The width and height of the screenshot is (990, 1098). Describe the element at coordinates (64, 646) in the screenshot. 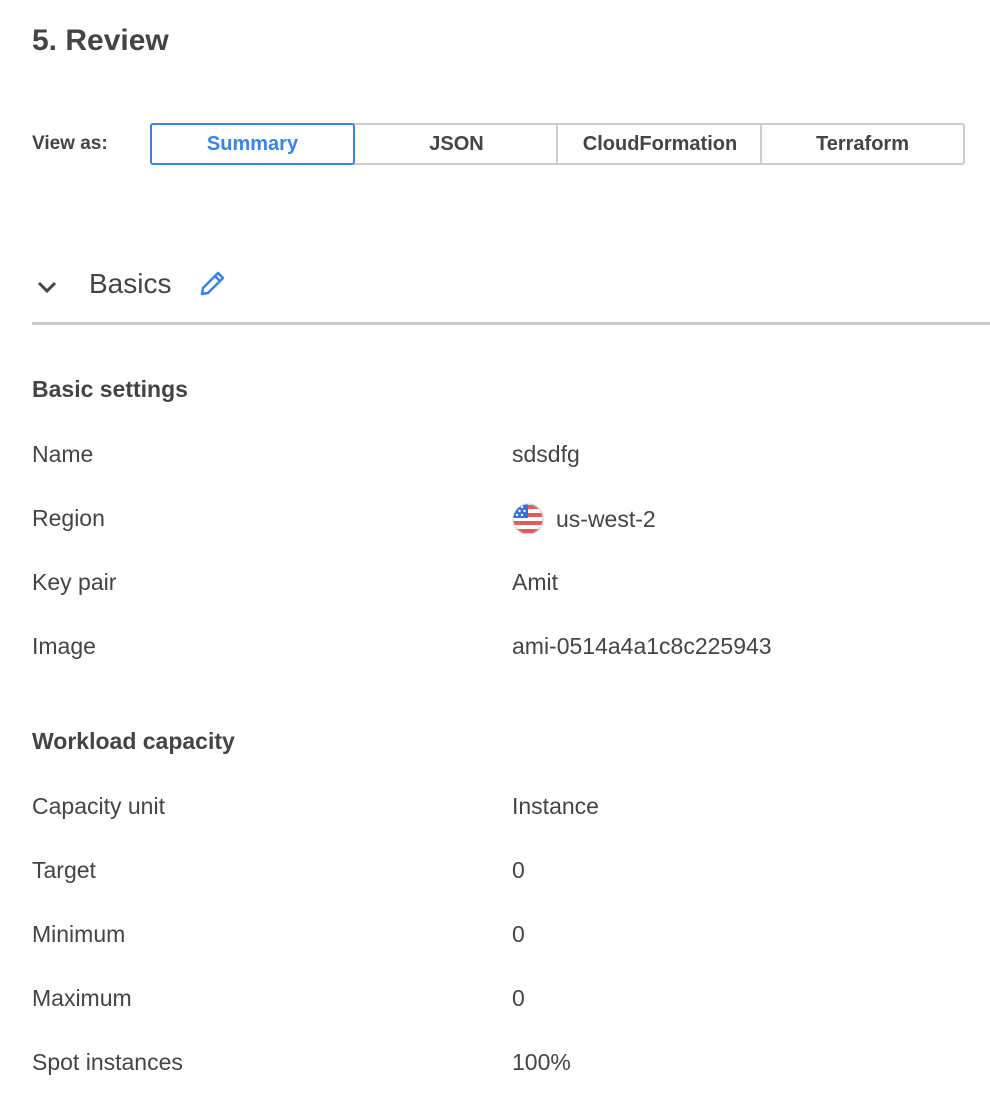

I see `label-image: Image` at that location.